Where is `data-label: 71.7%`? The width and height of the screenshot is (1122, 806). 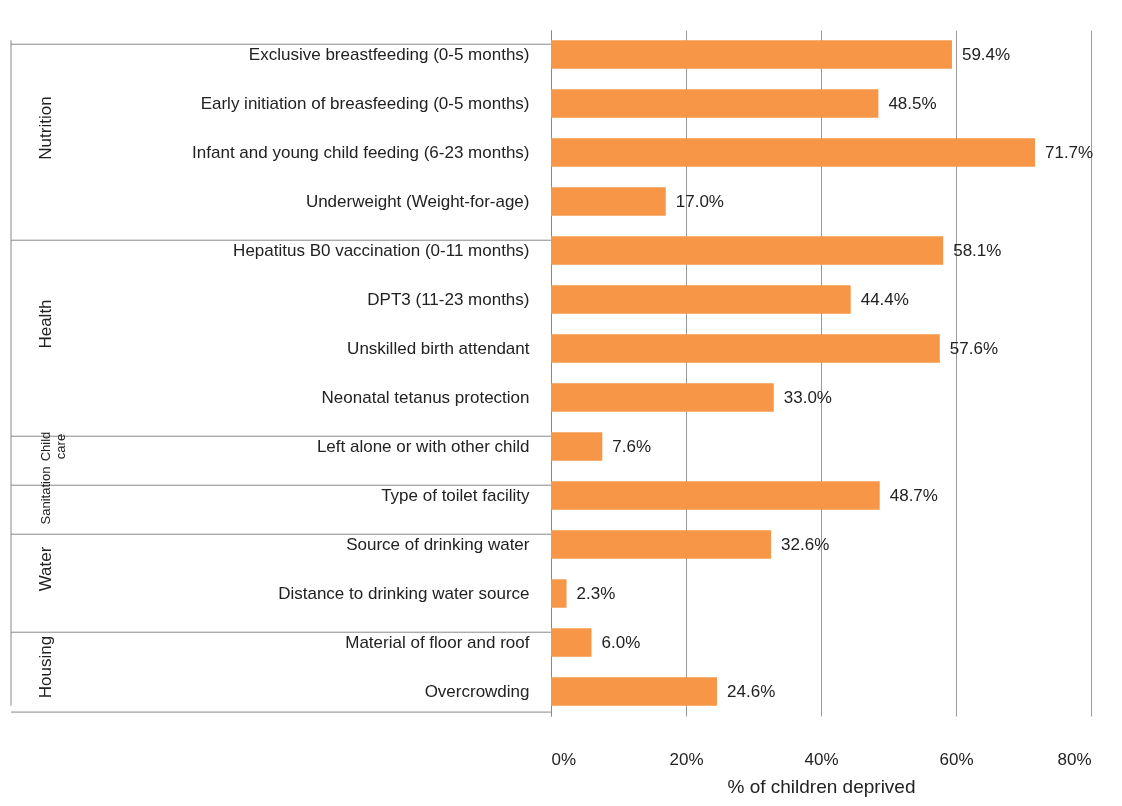 data-label: 71.7% is located at coordinates (1069, 152).